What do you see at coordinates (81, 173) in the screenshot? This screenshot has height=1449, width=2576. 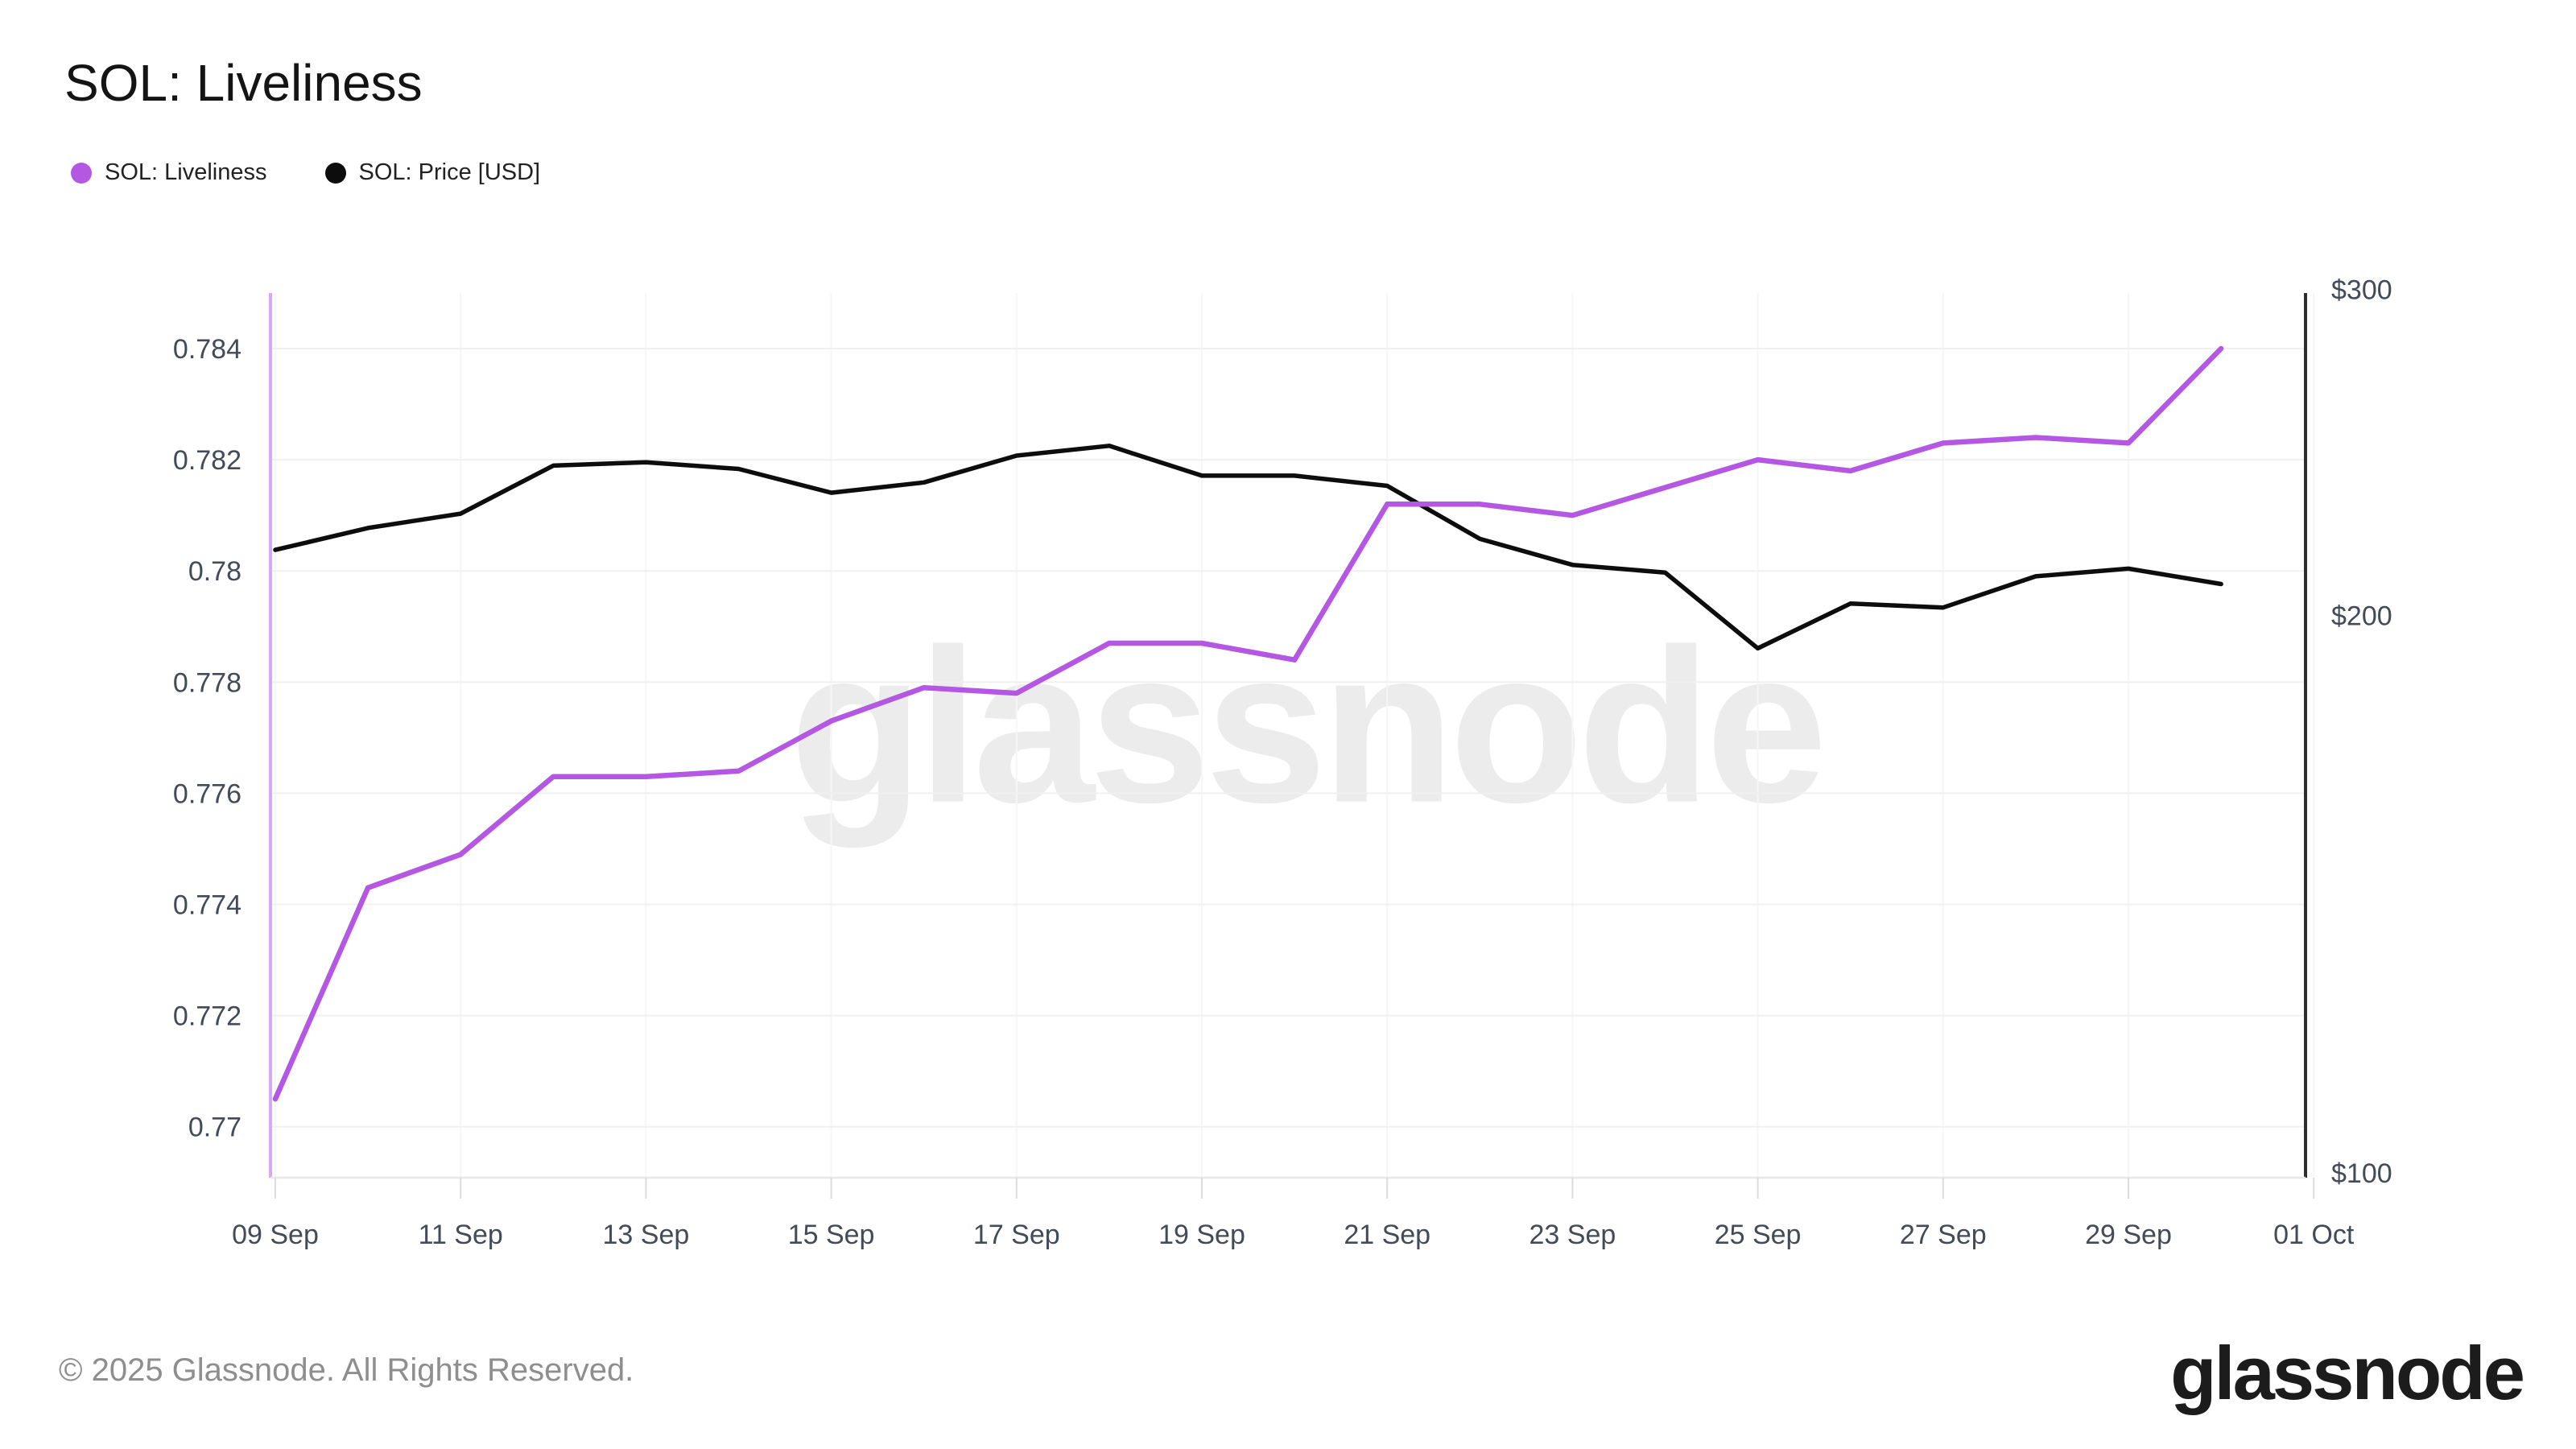 I see `liveliness-dot-icon` at bounding box center [81, 173].